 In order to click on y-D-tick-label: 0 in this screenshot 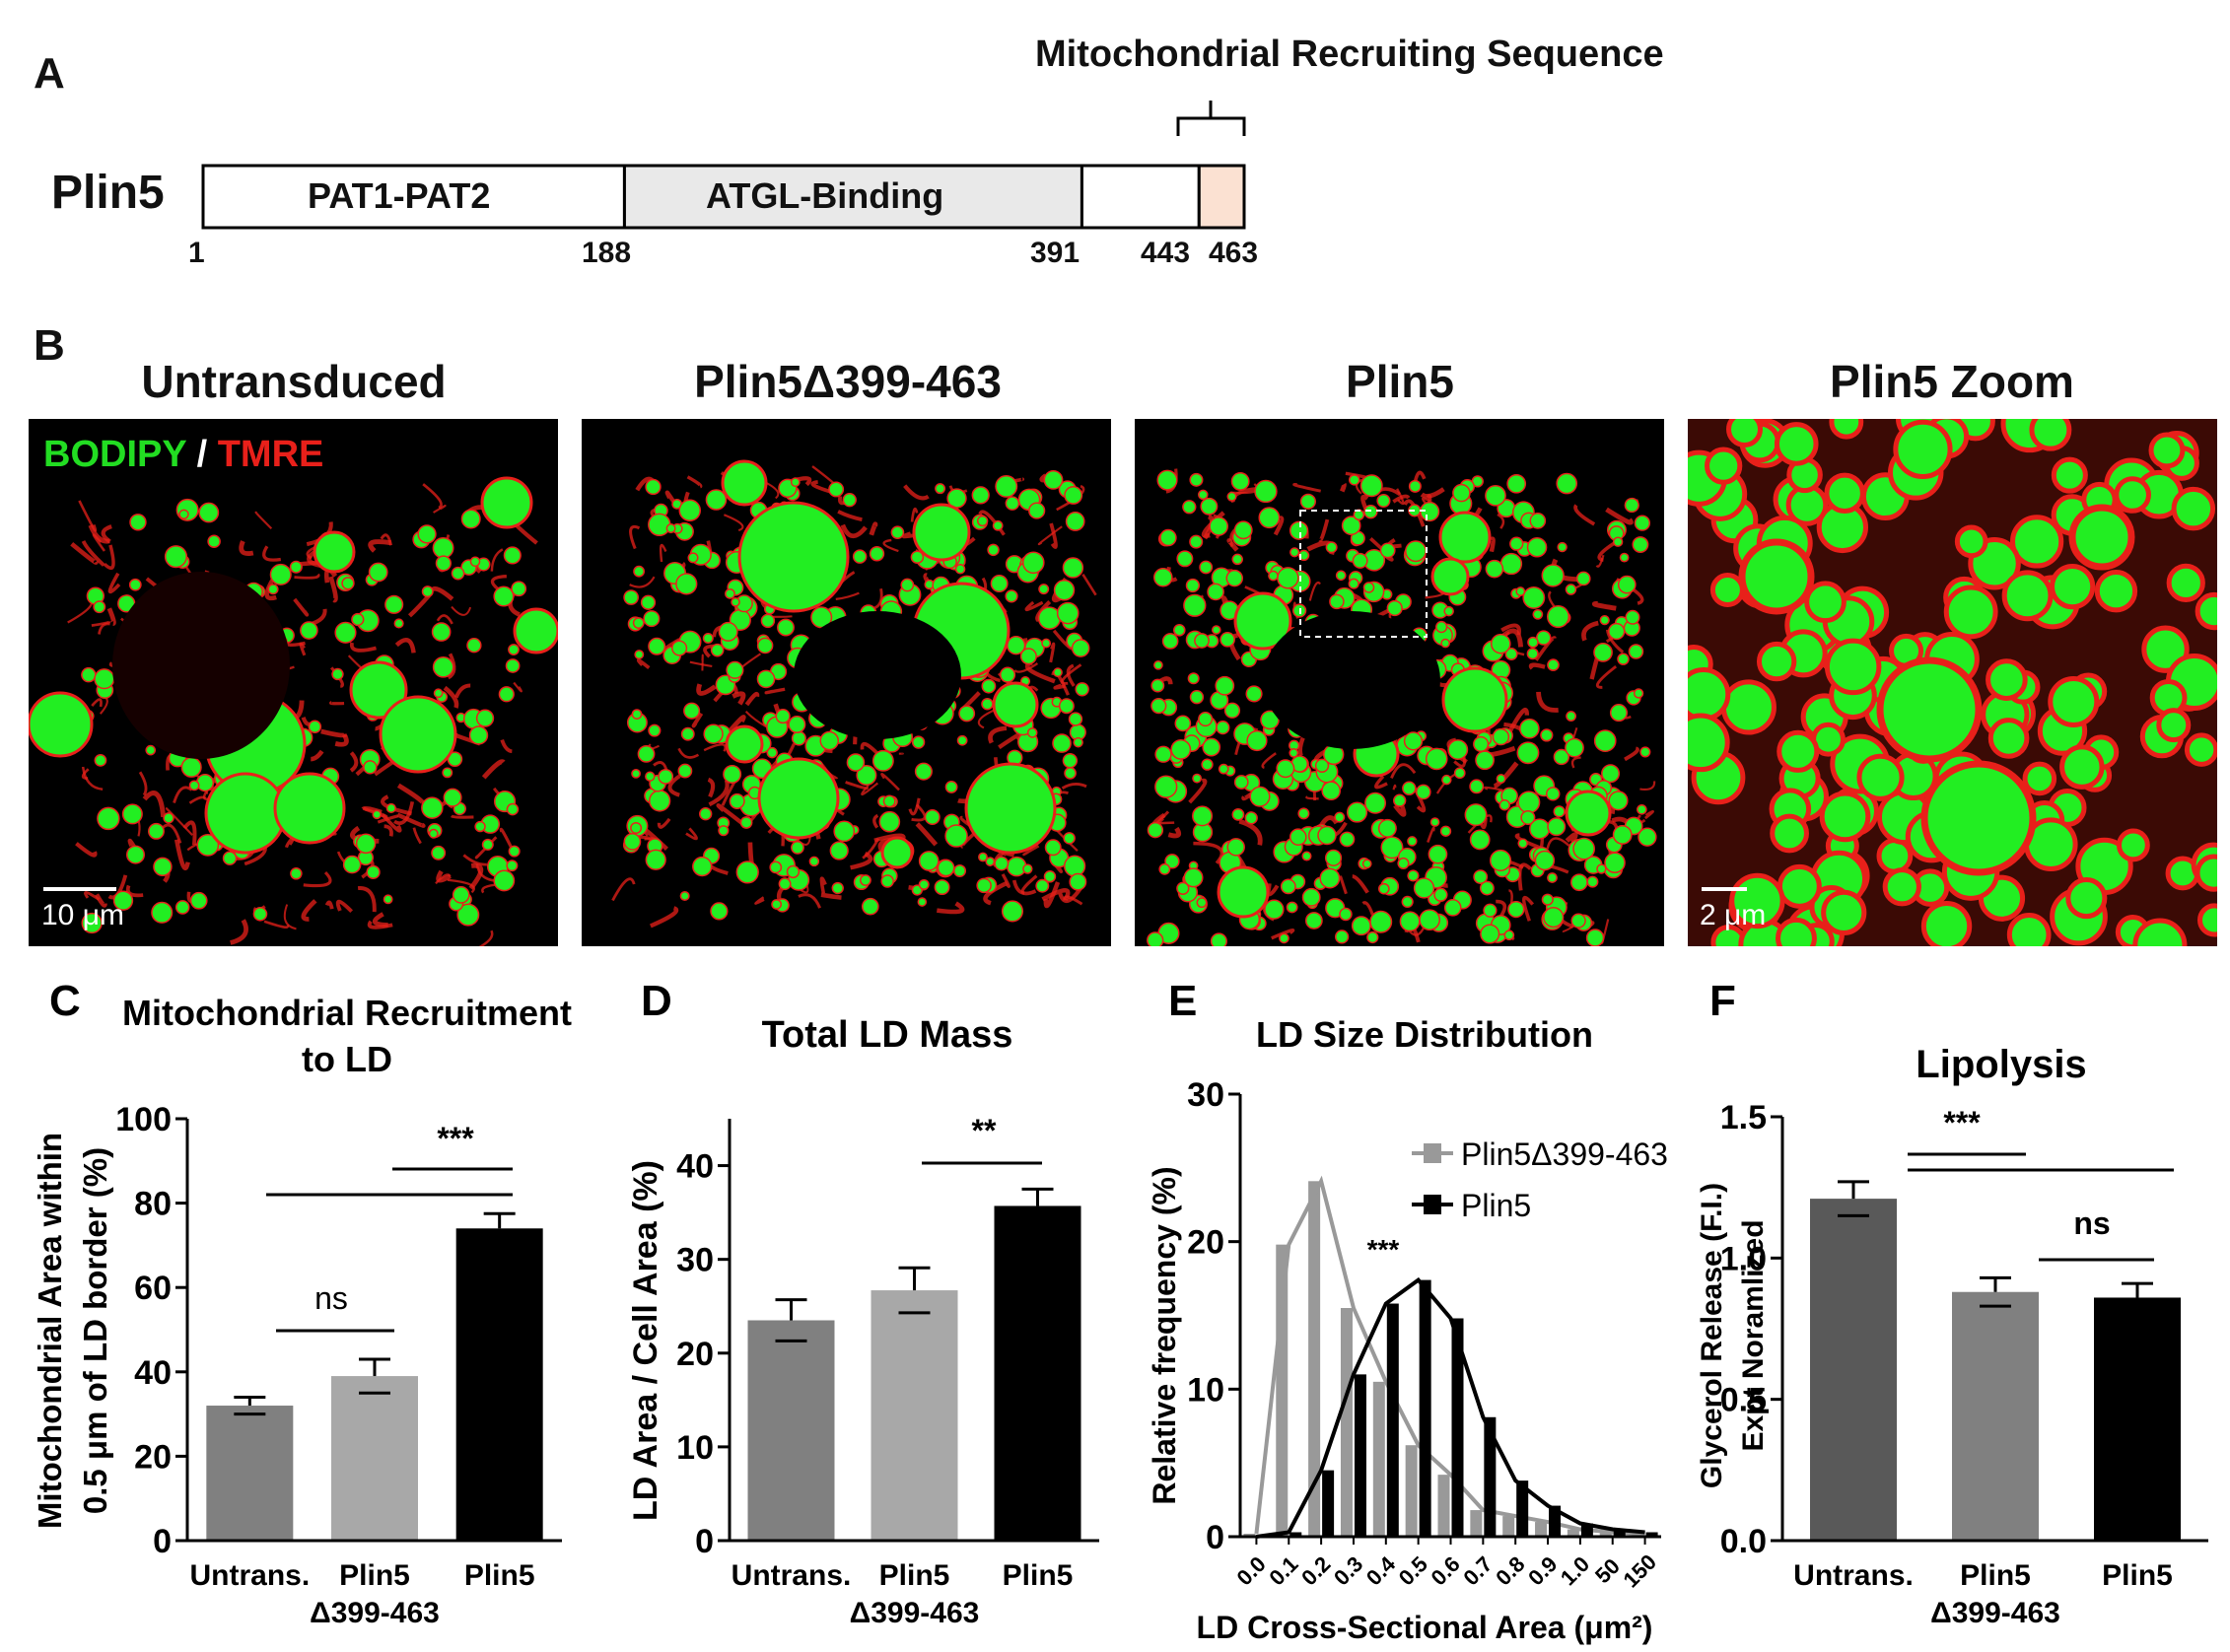, I will do `click(704, 1541)`.